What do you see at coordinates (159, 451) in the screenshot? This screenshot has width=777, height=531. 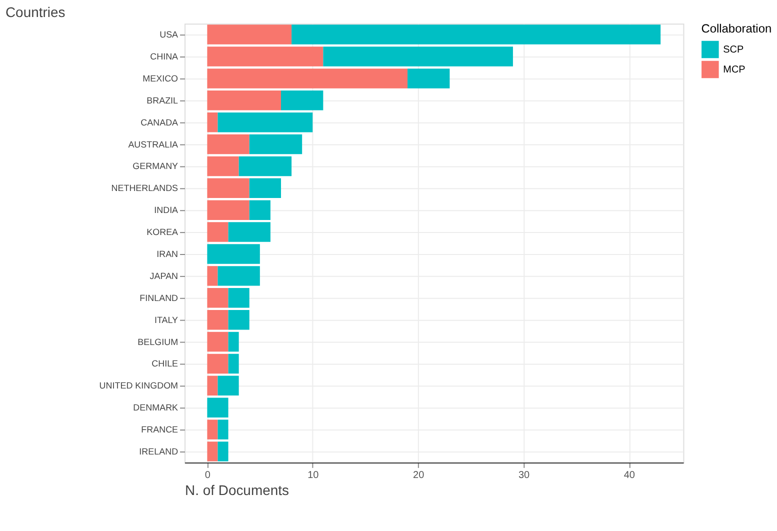 I see `y-tick-label: IRELAND` at bounding box center [159, 451].